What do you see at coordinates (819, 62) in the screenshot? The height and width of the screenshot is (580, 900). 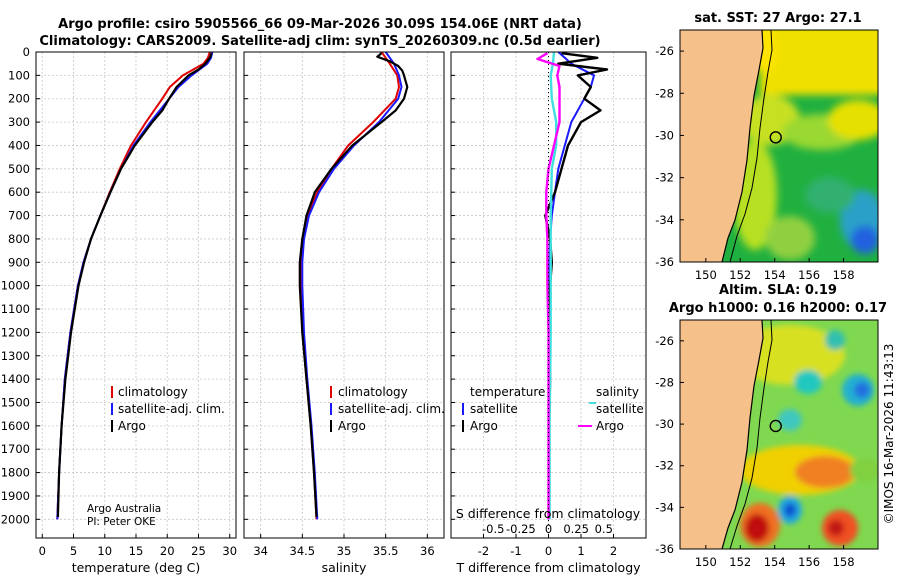 I see `sst-warm-north` at bounding box center [819, 62].